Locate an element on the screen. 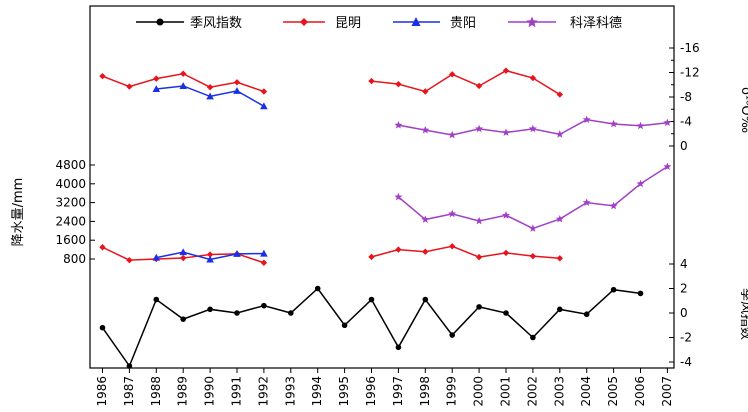 This screenshot has width=748, height=412. x-tick-label: 1996 is located at coordinates (371, 391).